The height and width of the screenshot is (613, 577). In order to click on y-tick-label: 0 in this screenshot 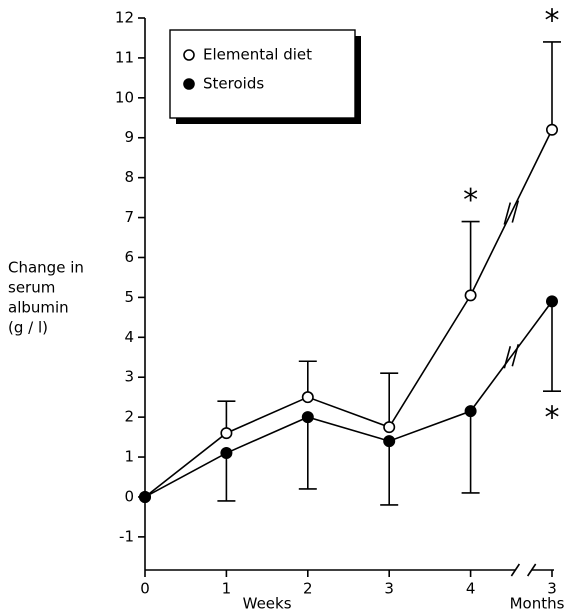, I will do `click(129, 496)`.